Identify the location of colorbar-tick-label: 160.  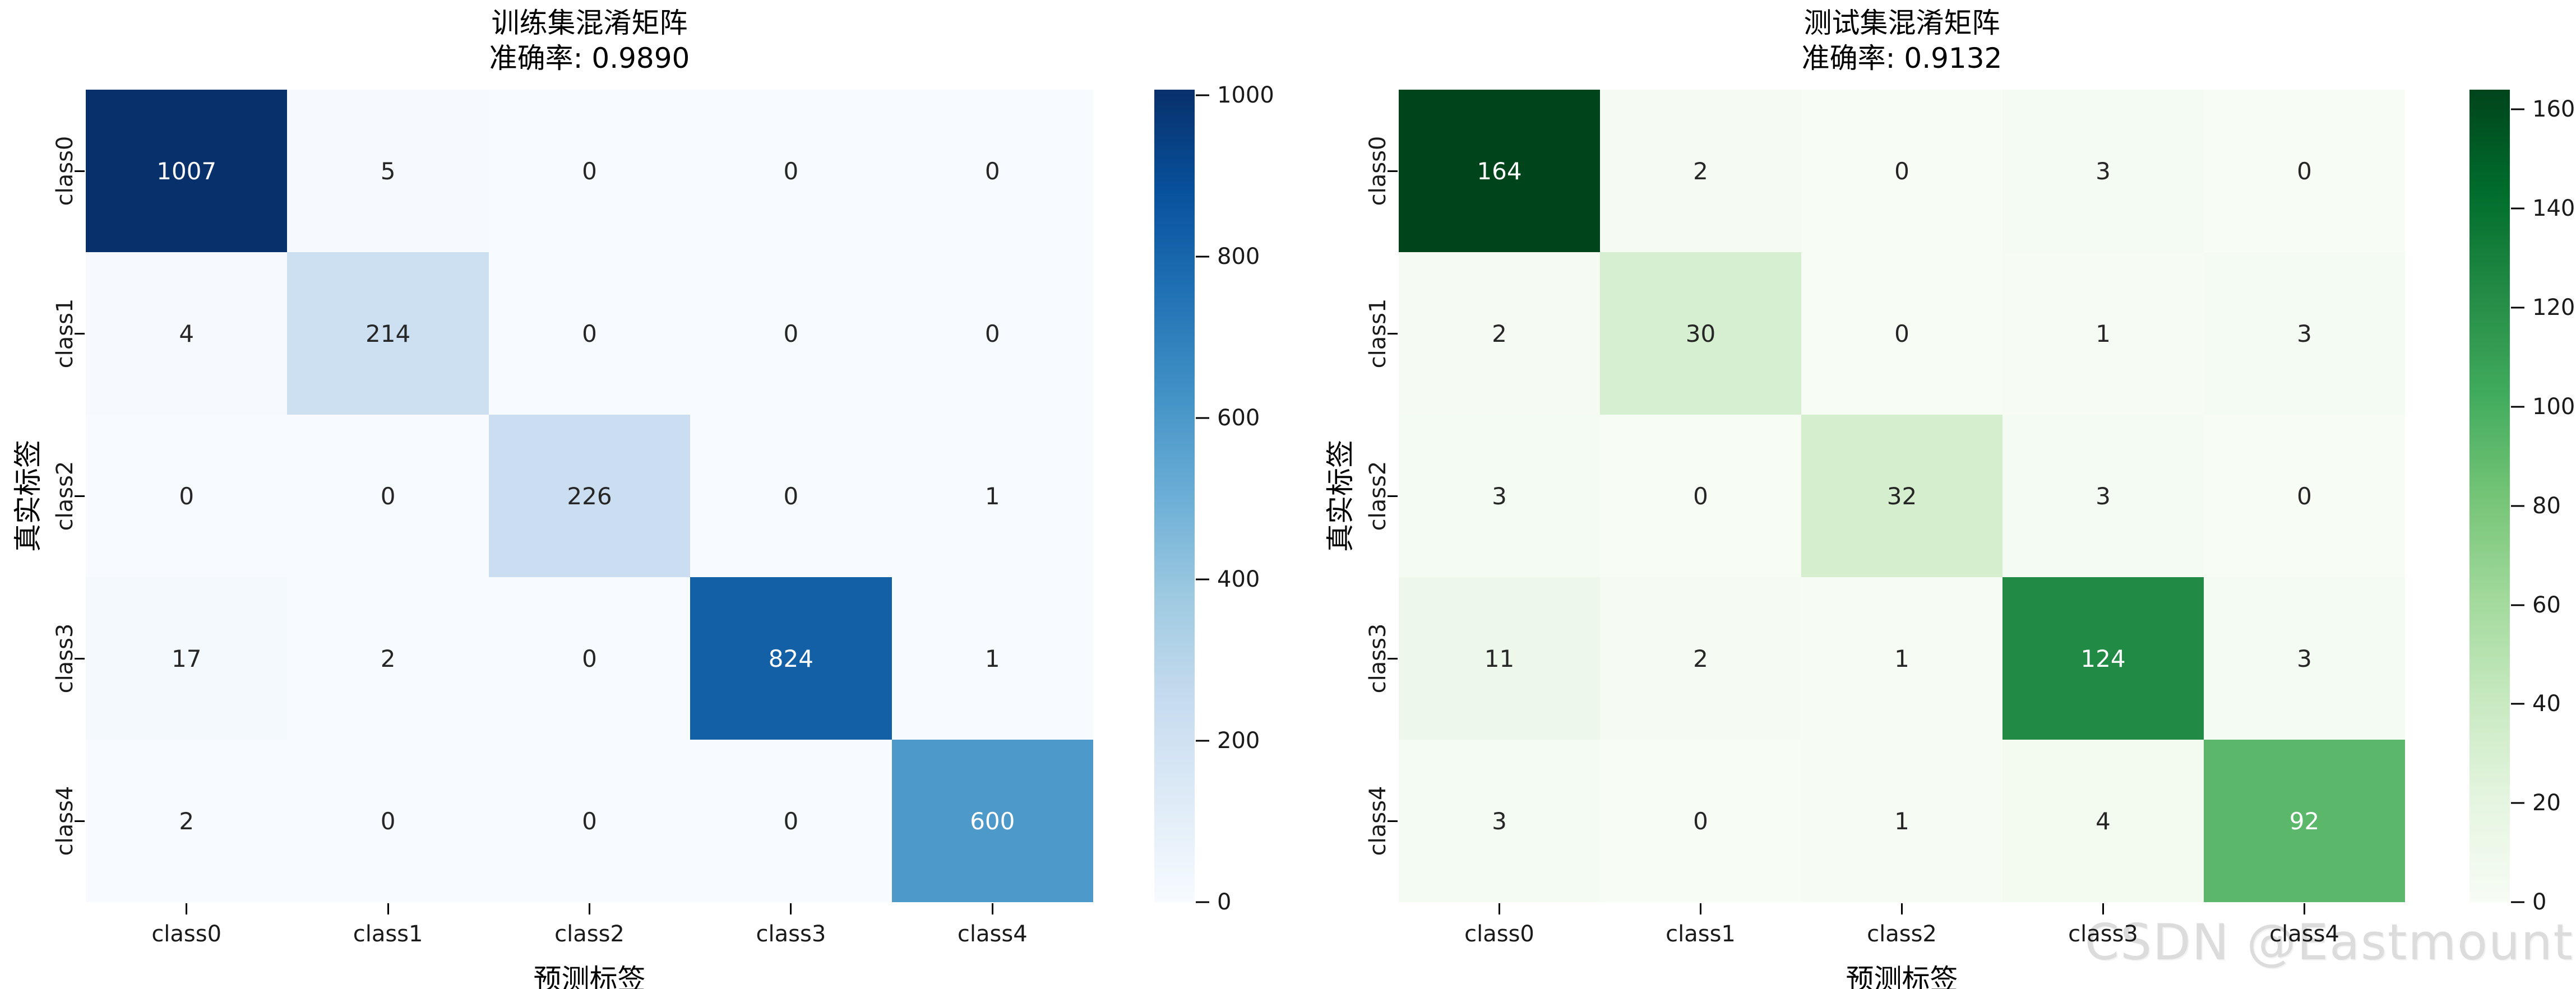
(2554, 110).